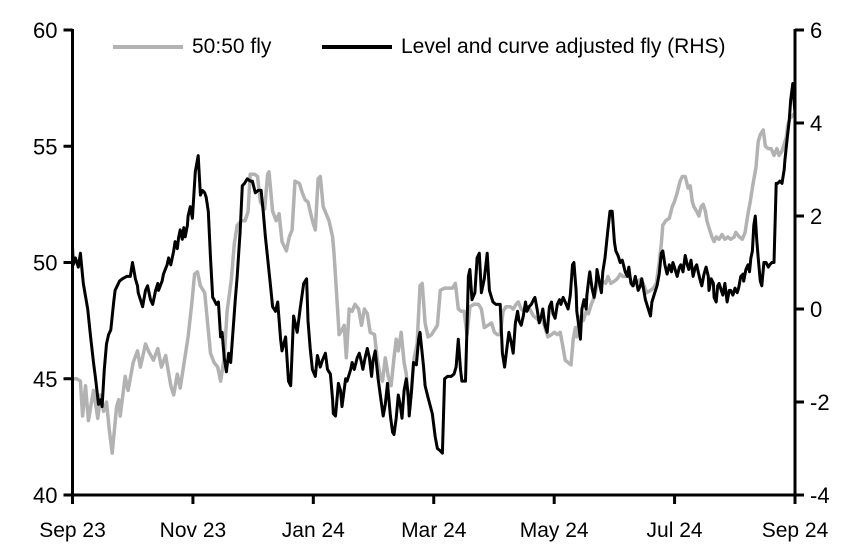 The width and height of the screenshot is (852, 551). What do you see at coordinates (313, 530) in the screenshot?
I see `x-axis-tick-label: Jan 24` at bounding box center [313, 530].